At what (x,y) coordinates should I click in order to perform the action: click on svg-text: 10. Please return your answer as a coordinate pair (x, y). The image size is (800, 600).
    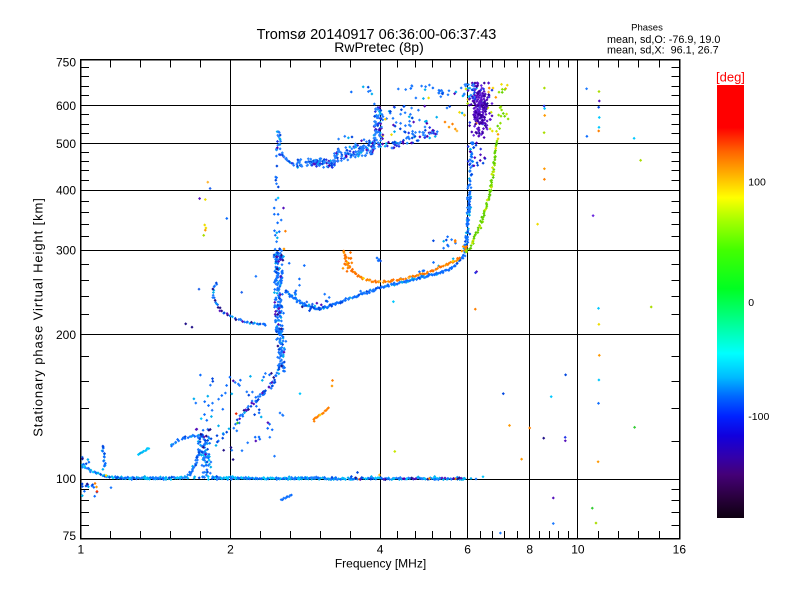
    Looking at the image, I should click on (578, 550).